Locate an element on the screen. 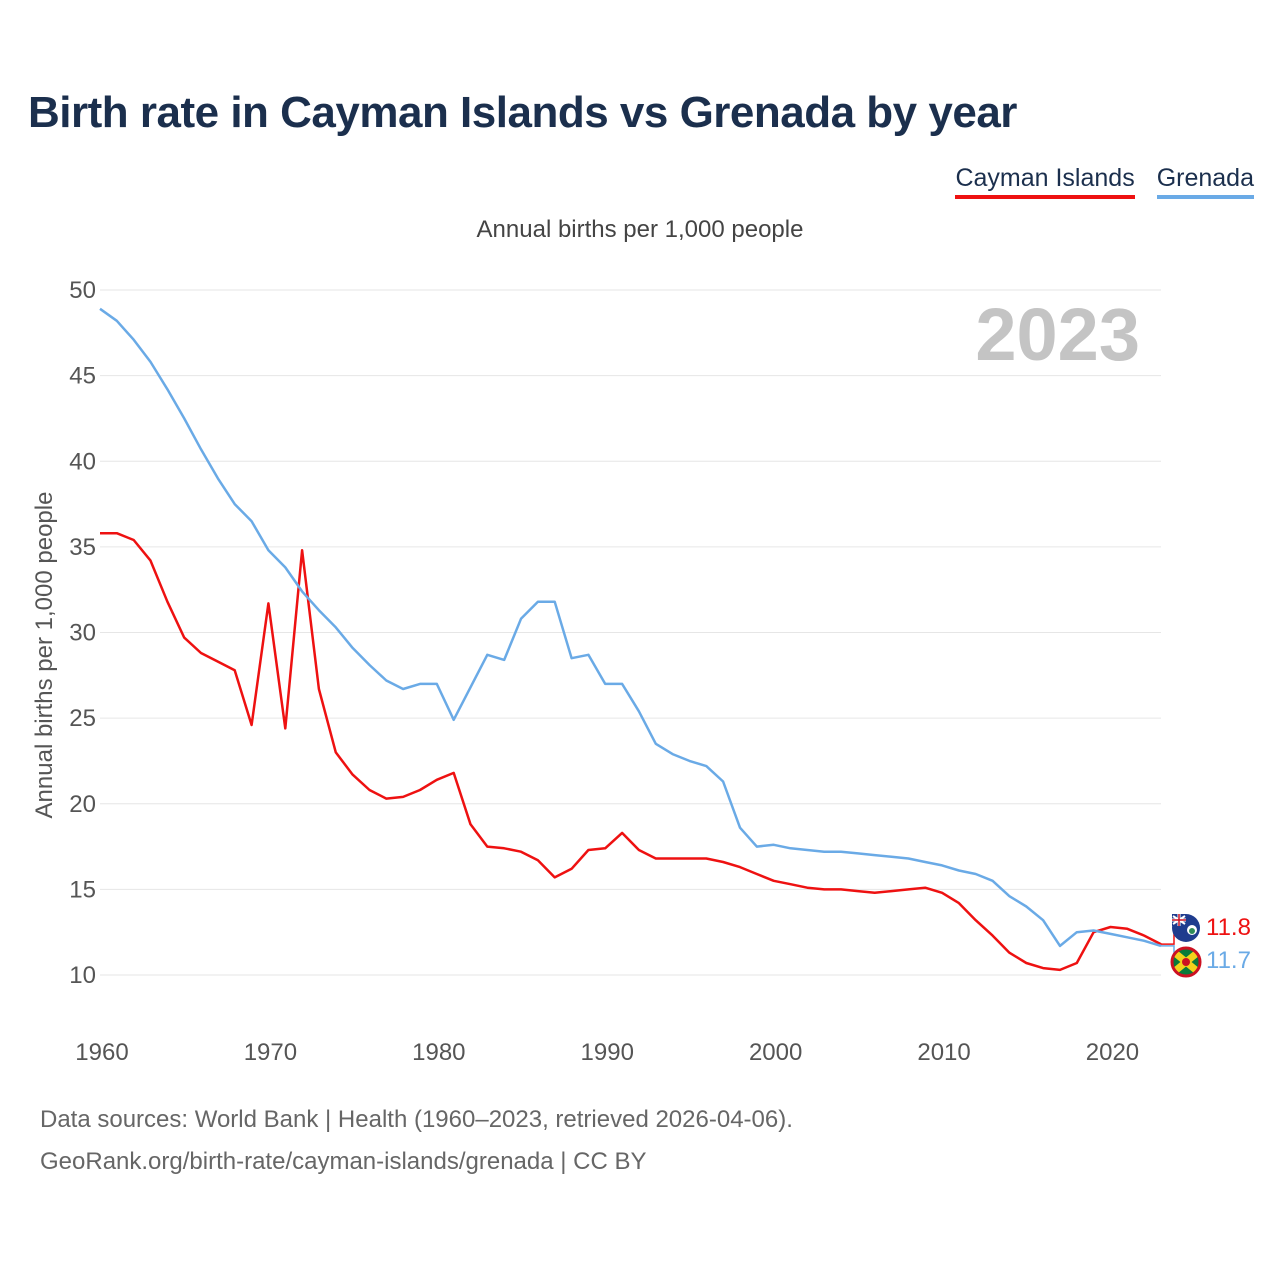 The height and width of the screenshot is (1280, 1280). y-axis-label: Annual births per 1,000 people is located at coordinates (44, 655).